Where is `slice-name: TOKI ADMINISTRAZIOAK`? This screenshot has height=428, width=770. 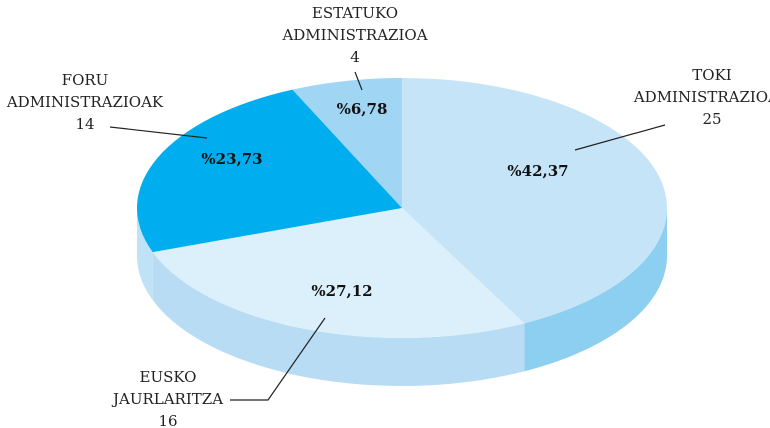 slice-name: TOKI ADMINISTRAZIOAK is located at coordinates (701, 86).